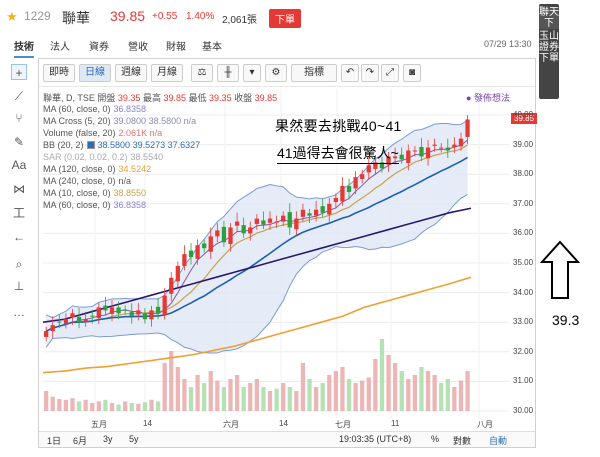 The image size is (600, 457). Describe the element at coordinates (19, 165) in the screenshot. I see `text-icon: Aa` at that location.